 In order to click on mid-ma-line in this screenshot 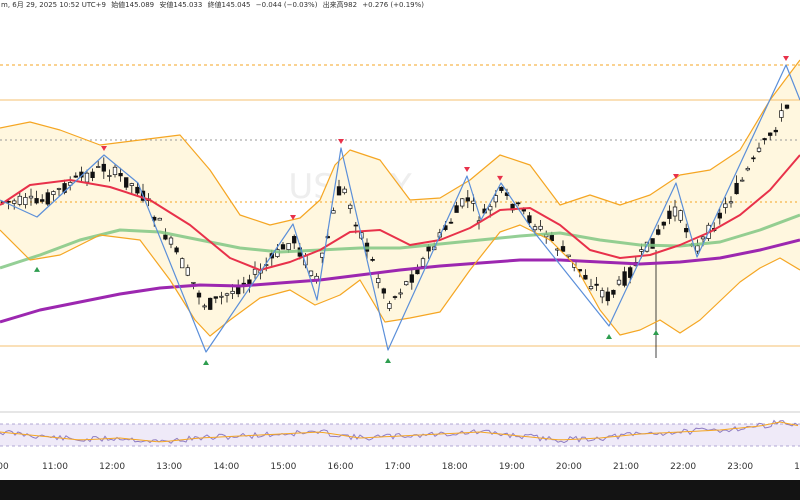, I will do `click(400, 241)`.